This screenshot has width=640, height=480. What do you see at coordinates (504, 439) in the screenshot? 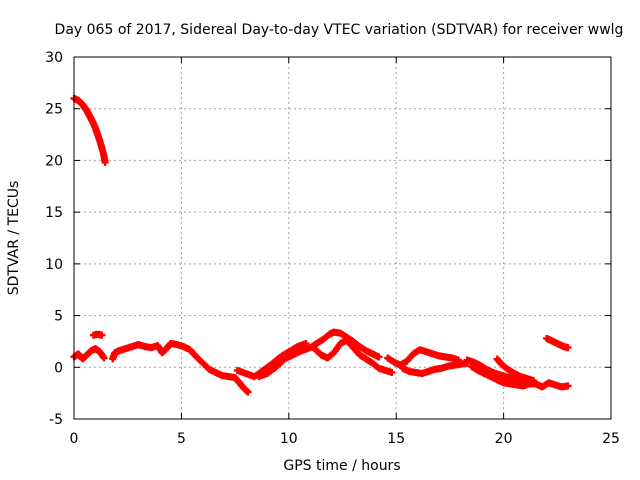
I see `x-tick-label: 20` at bounding box center [504, 439].